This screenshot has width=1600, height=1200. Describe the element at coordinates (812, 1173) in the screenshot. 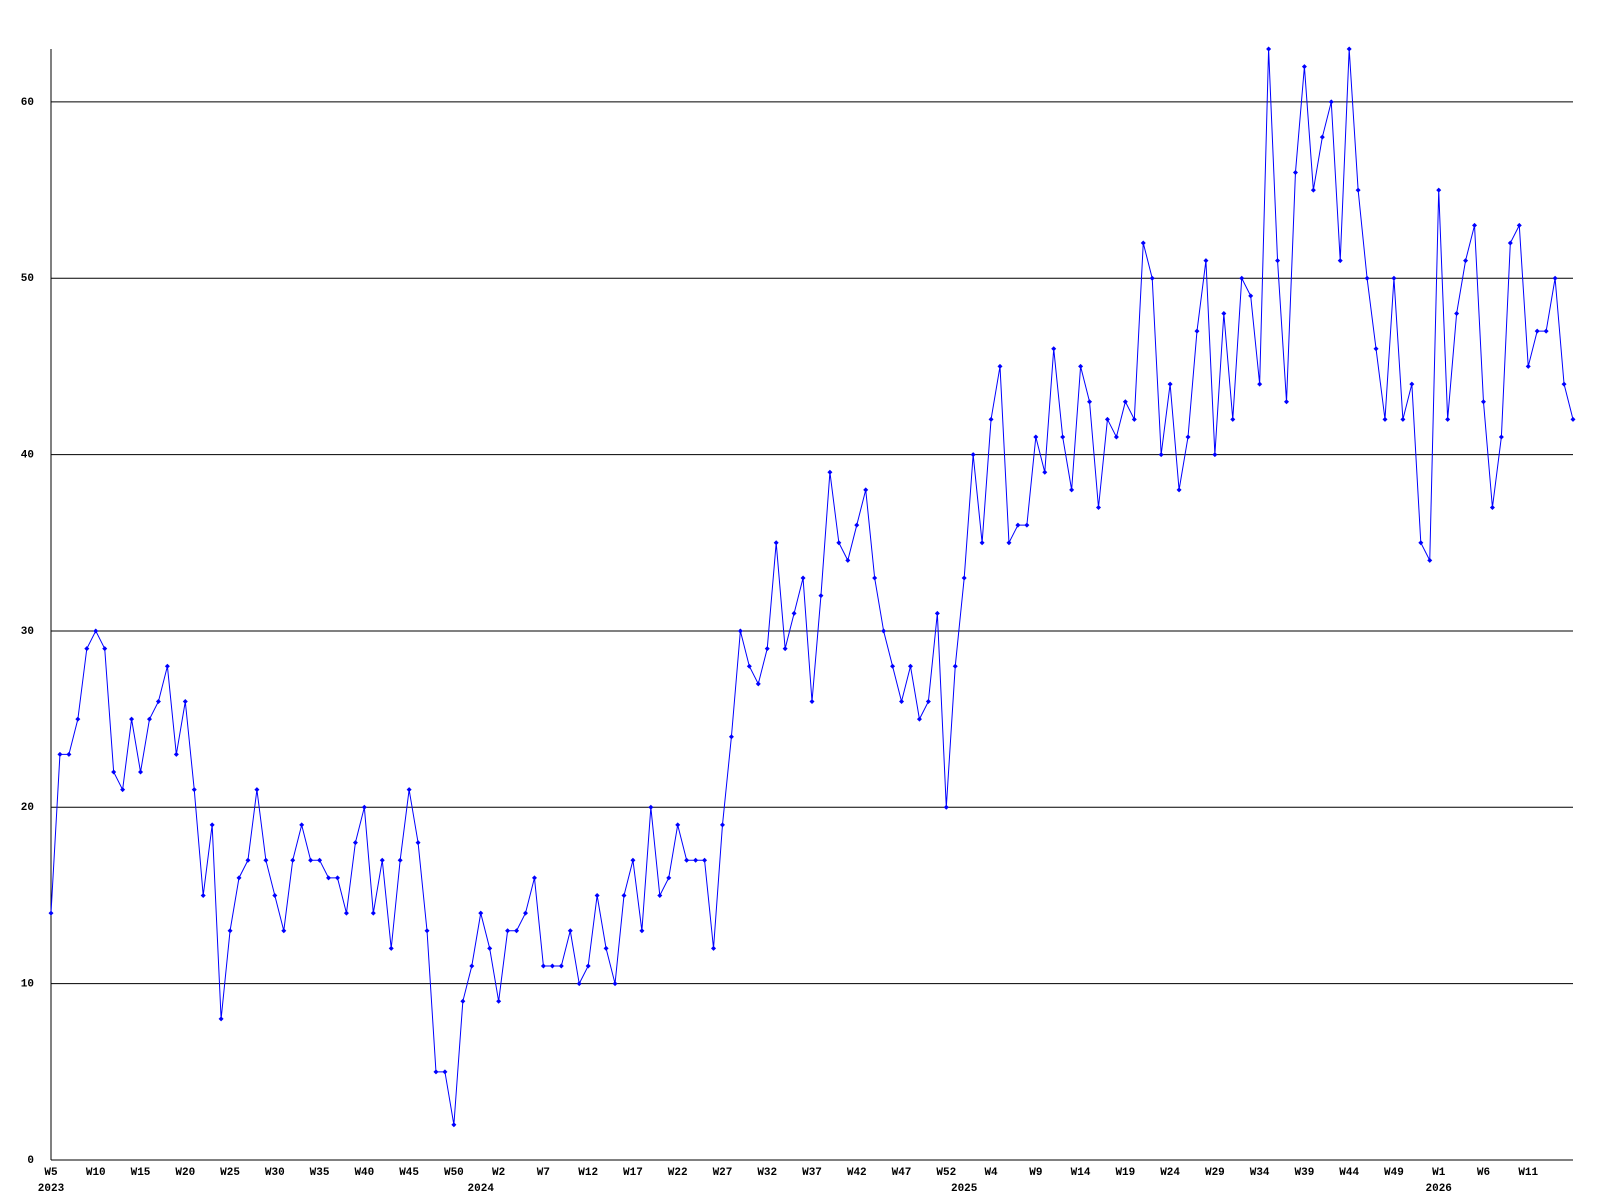

I see `x-tick-label: W37` at that location.